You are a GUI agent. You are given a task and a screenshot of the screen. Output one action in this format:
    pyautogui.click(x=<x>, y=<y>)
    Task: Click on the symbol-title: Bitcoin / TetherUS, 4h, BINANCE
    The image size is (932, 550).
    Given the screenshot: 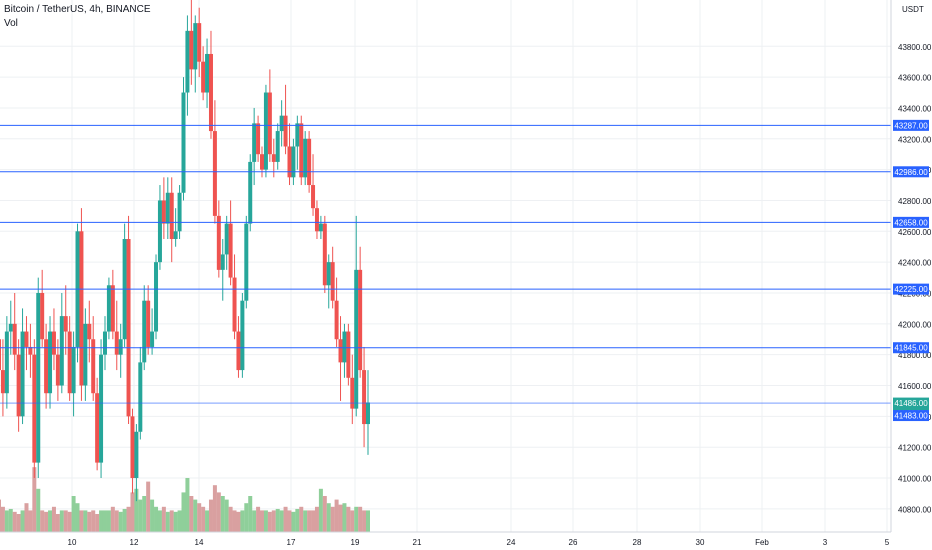 What is the action you would take?
    pyautogui.click(x=77, y=9)
    